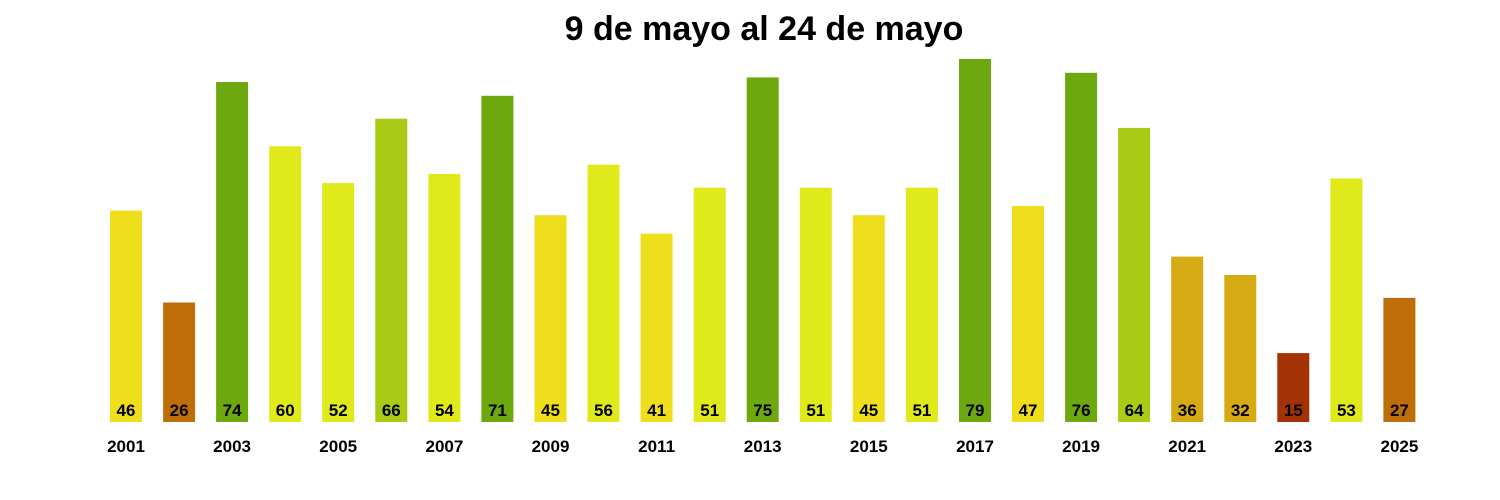 The width and height of the screenshot is (1500, 500). What do you see at coordinates (285, 410) in the screenshot?
I see `value-label-2004: 60` at bounding box center [285, 410].